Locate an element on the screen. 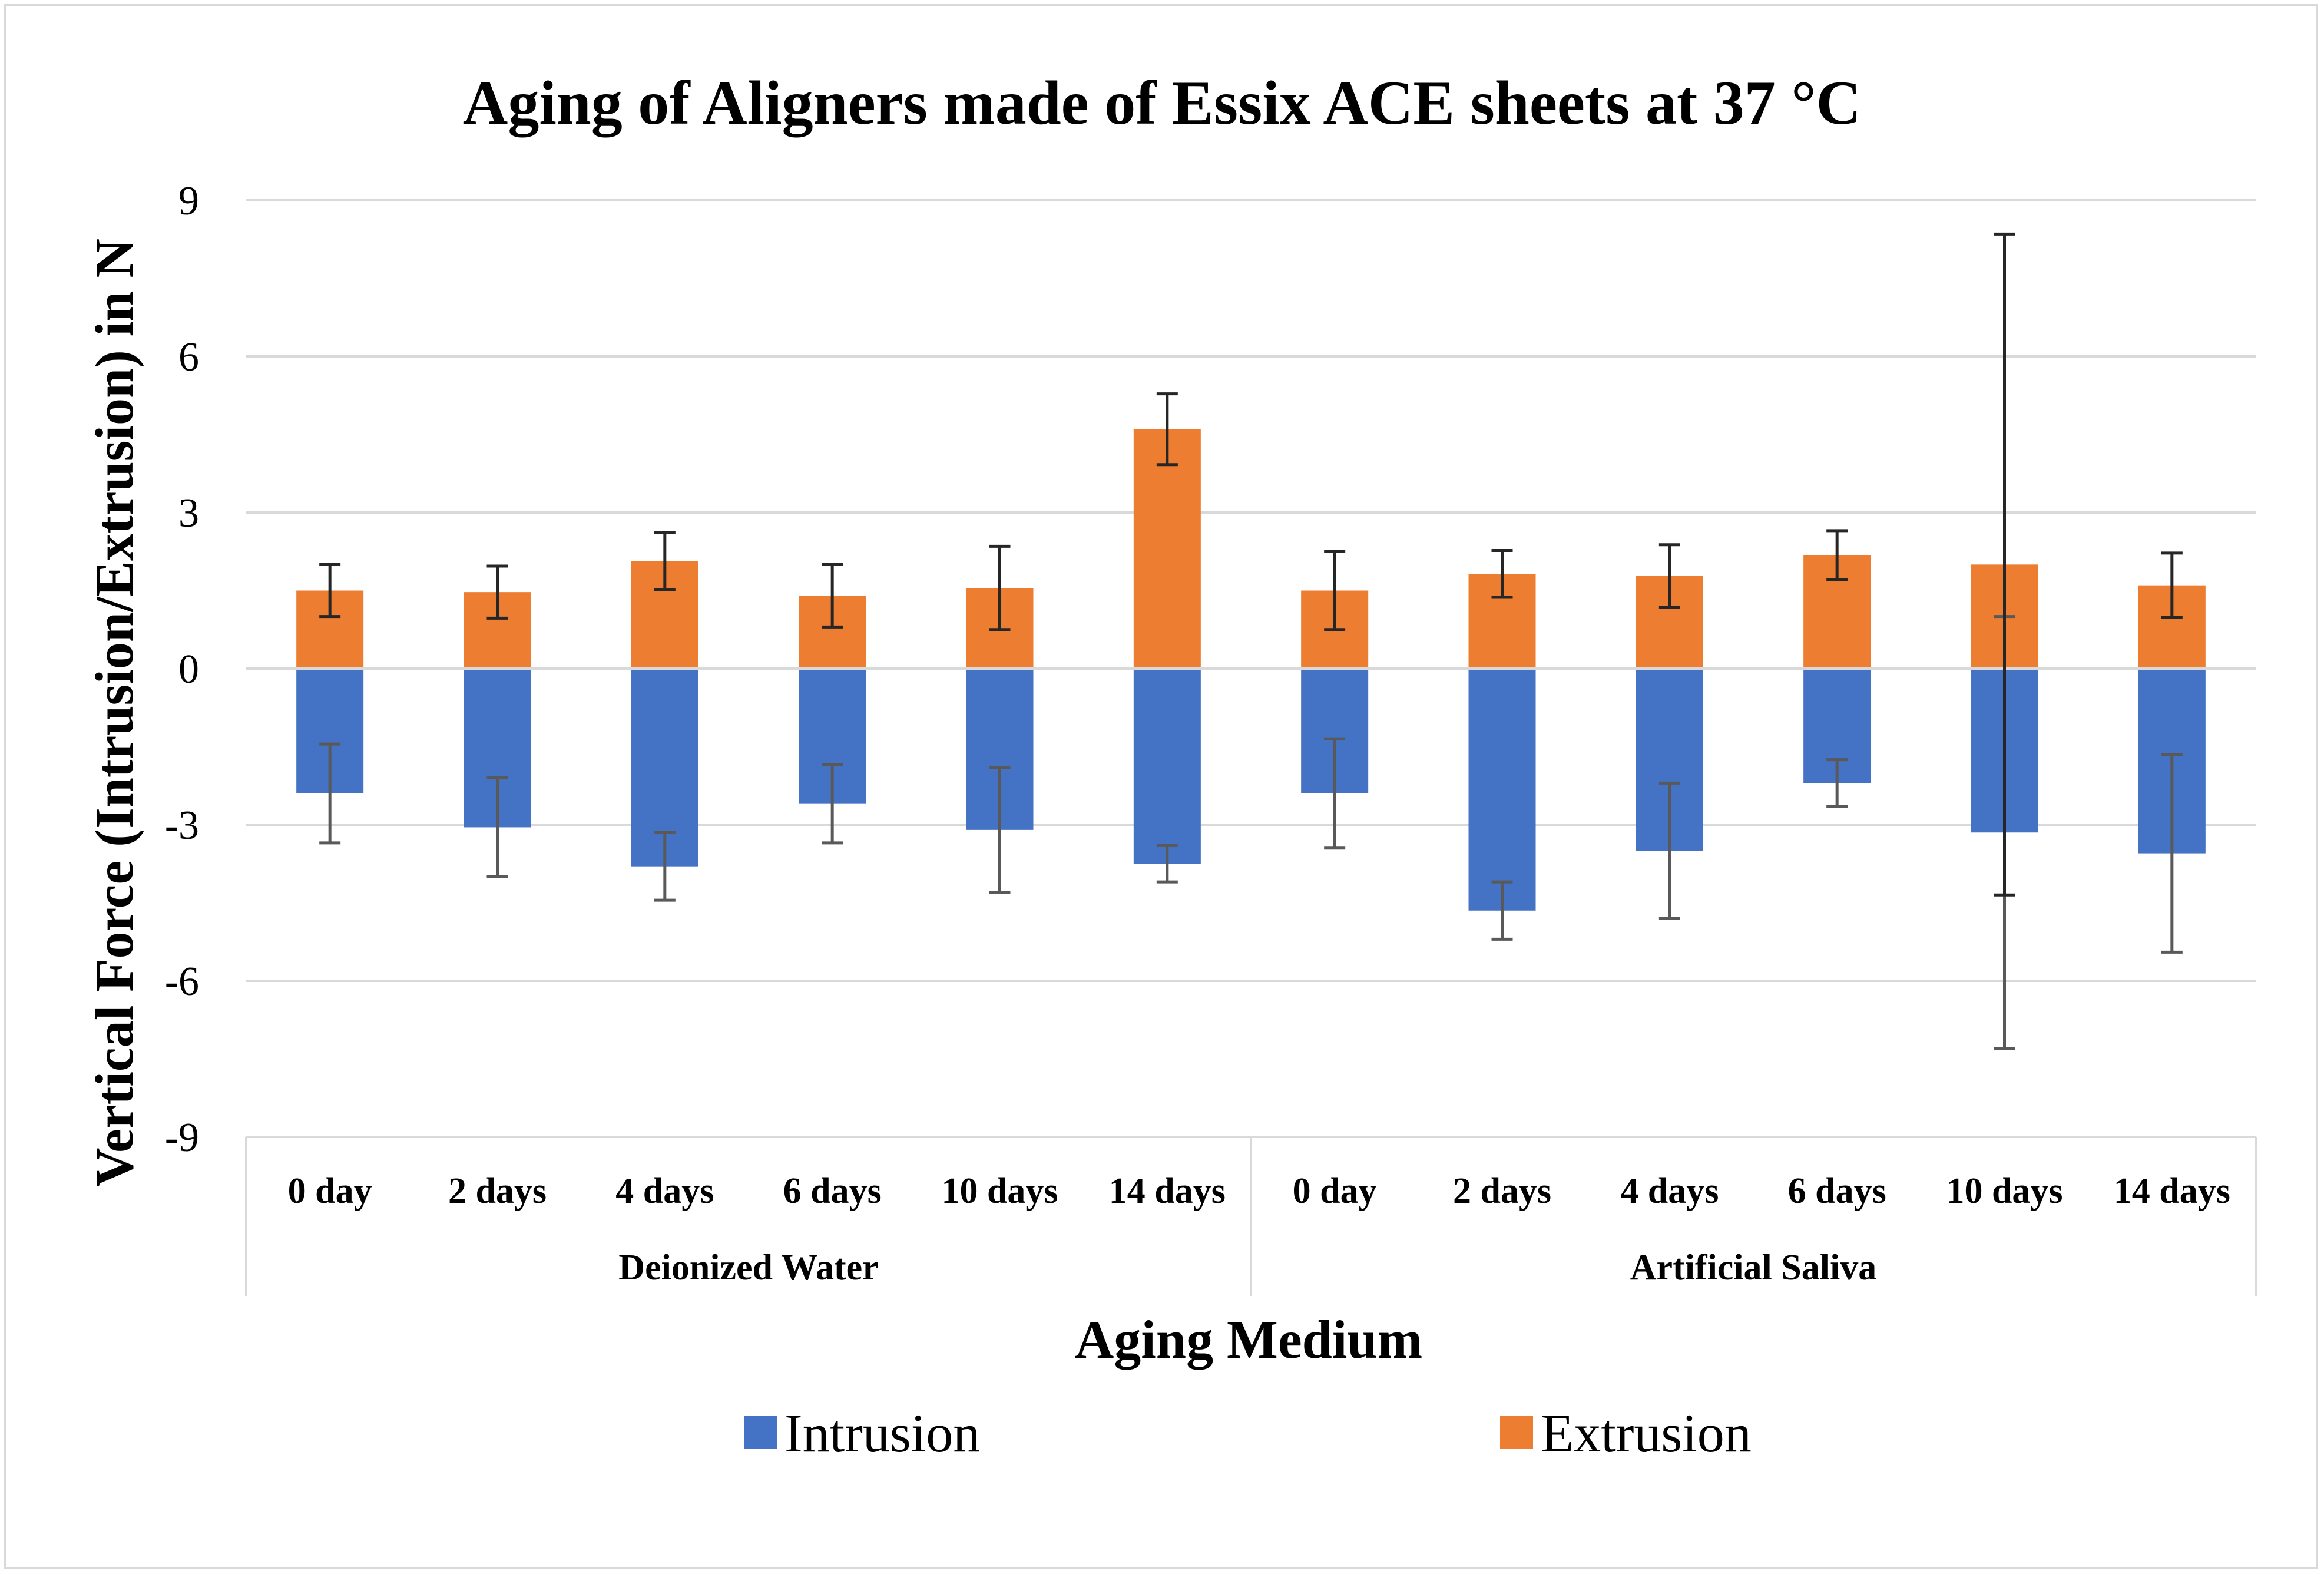  x-axis-title: Aging Medium is located at coordinates (1248, 1340).